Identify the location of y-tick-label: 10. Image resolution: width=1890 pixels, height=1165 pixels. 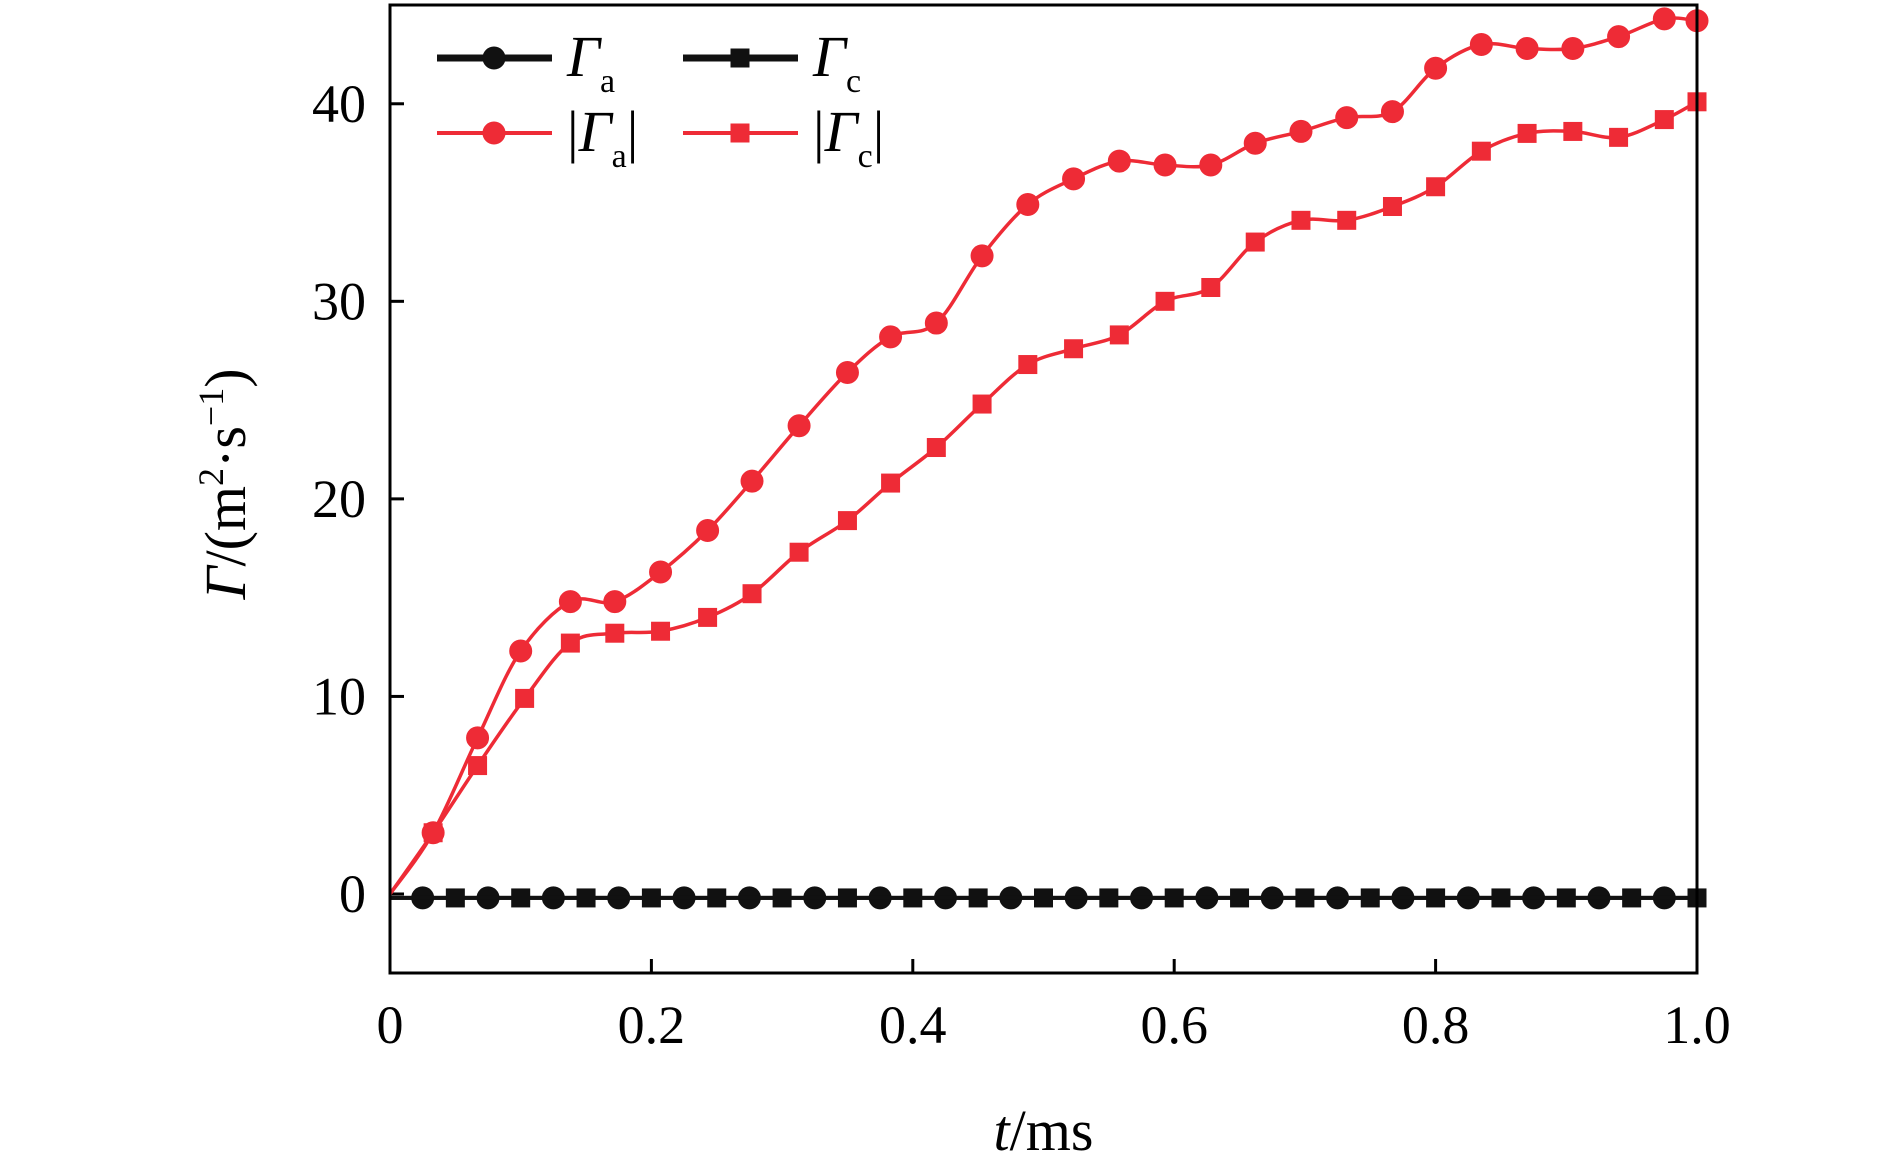
(339, 696).